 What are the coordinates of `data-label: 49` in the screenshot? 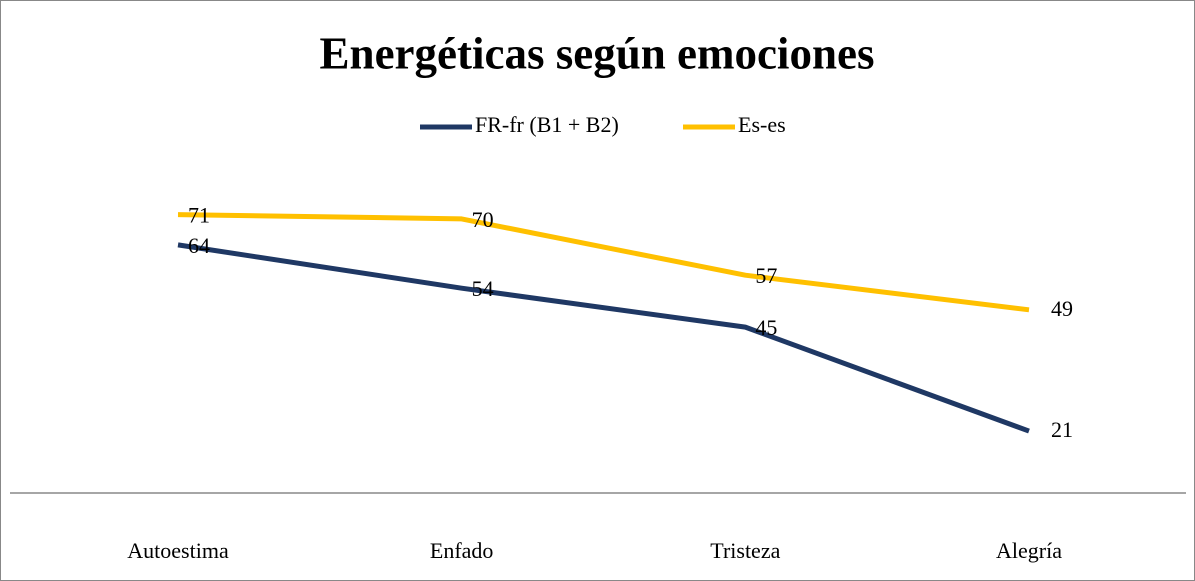 It's located at (1062, 308).